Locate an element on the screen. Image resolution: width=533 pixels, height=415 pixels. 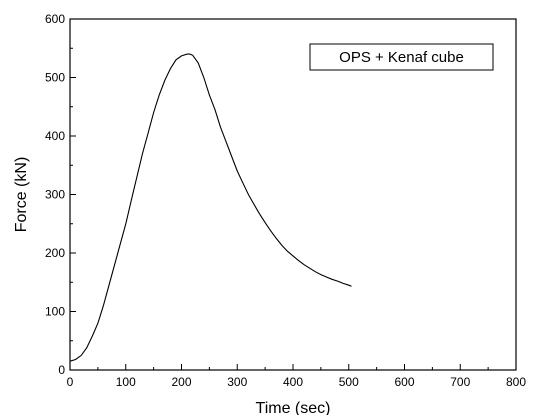
x-tick-label-0: 0 is located at coordinates (70, 382).